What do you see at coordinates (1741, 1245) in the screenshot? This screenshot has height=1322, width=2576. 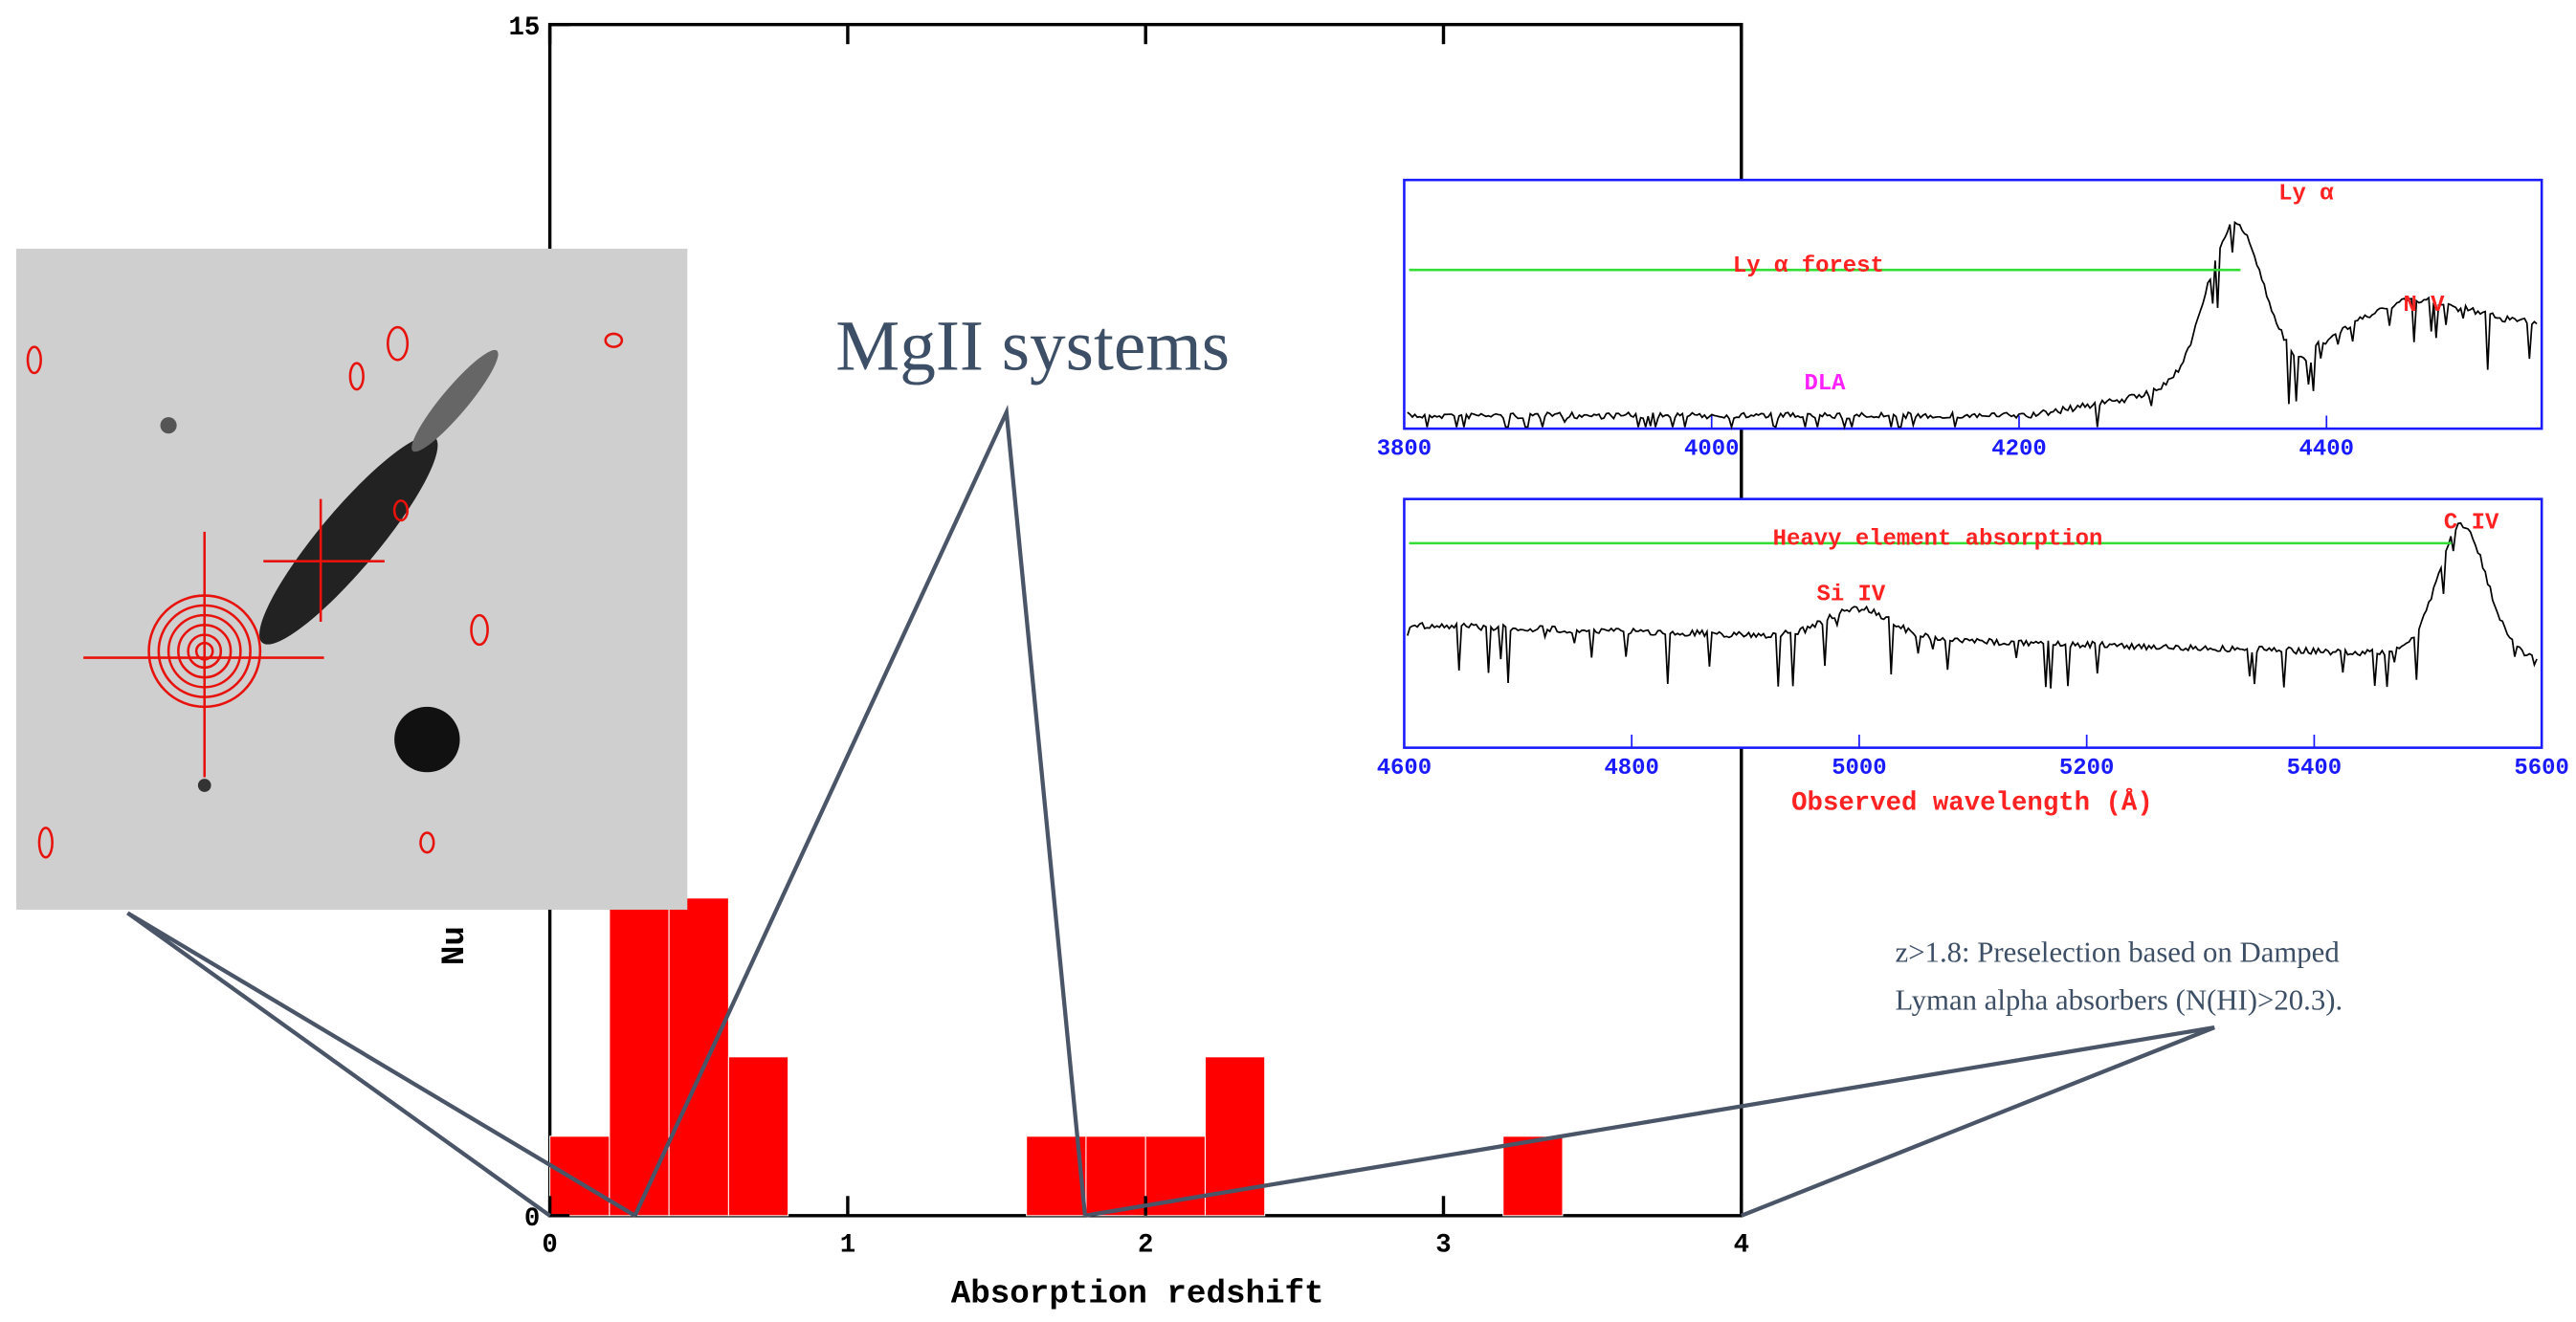 I see `x-tick-label: 4` at bounding box center [1741, 1245].